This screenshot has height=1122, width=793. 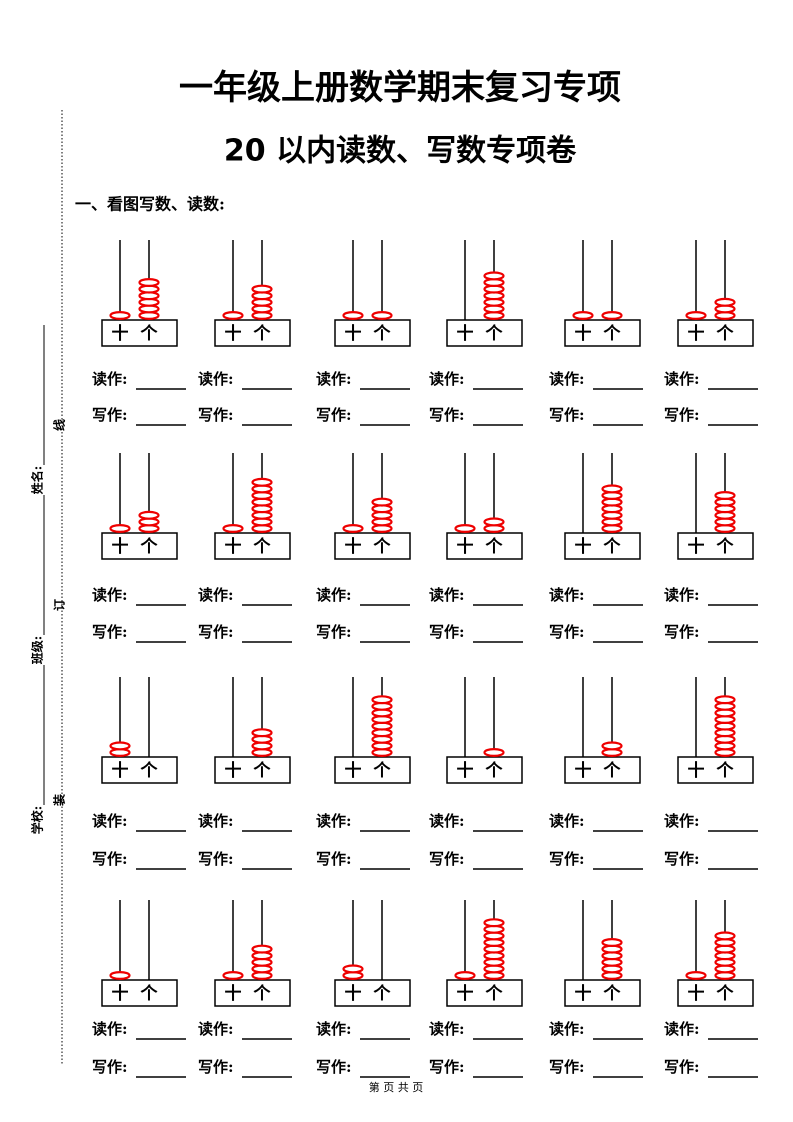 What do you see at coordinates (37, 820) in the screenshot?
I see `school-label: 学校:` at bounding box center [37, 820].